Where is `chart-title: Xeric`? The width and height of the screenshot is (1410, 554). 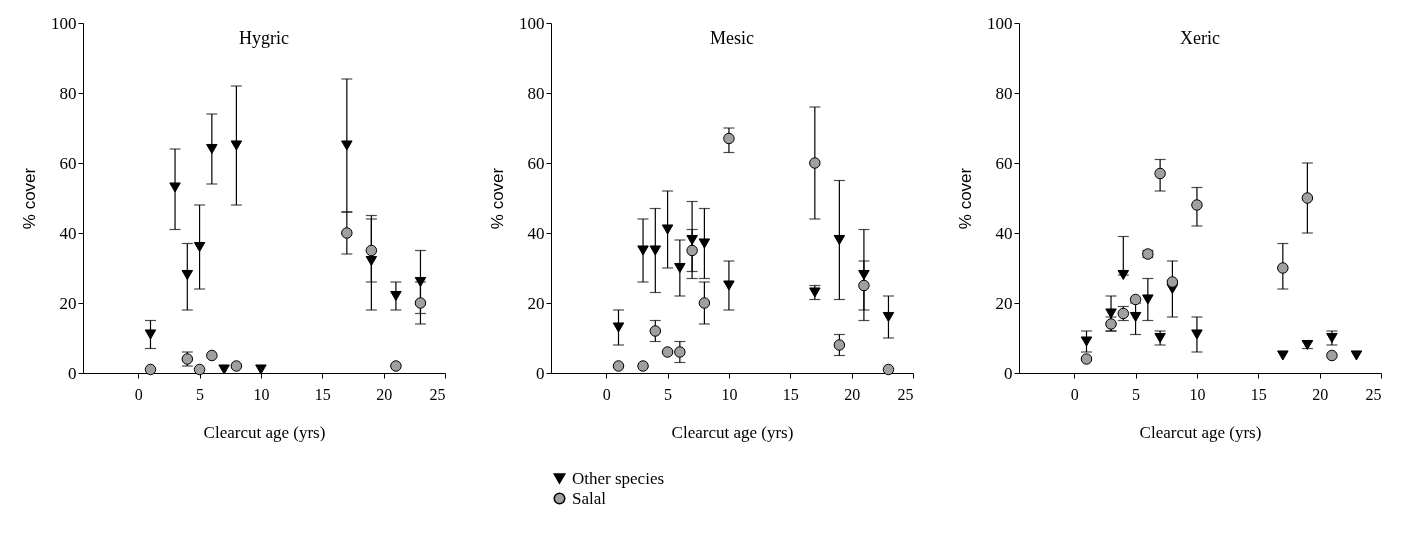
chart-title: Xeric is located at coordinates (1200, 38).